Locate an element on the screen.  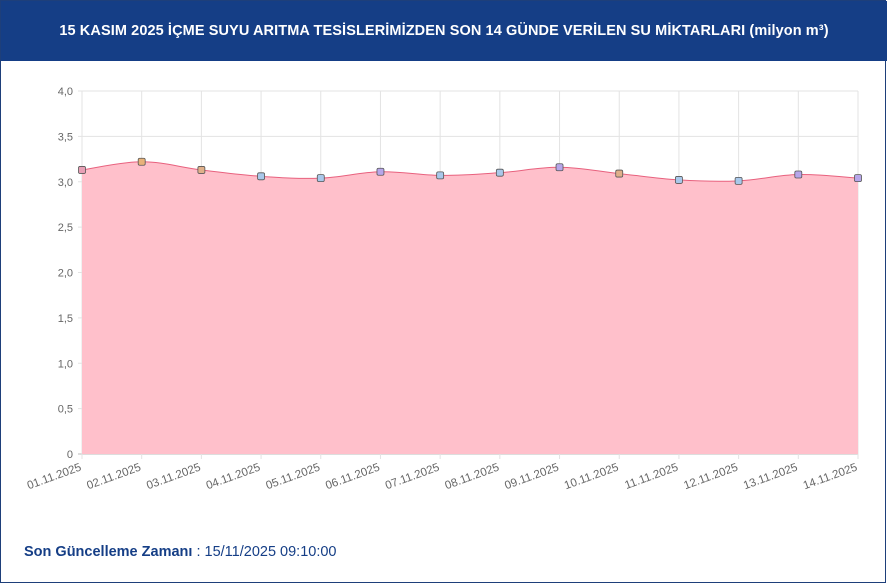
y-tick-label: 4,0 is located at coordinates (65, 92).